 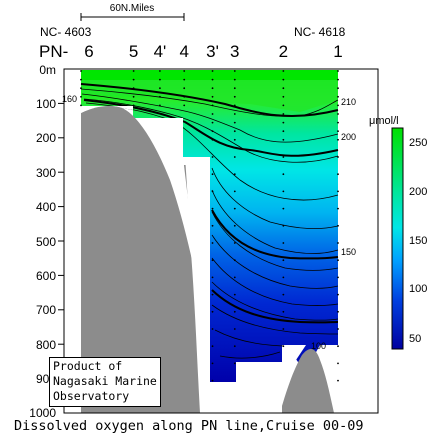 I want to click on contour-label: 210, so click(x=348, y=102).